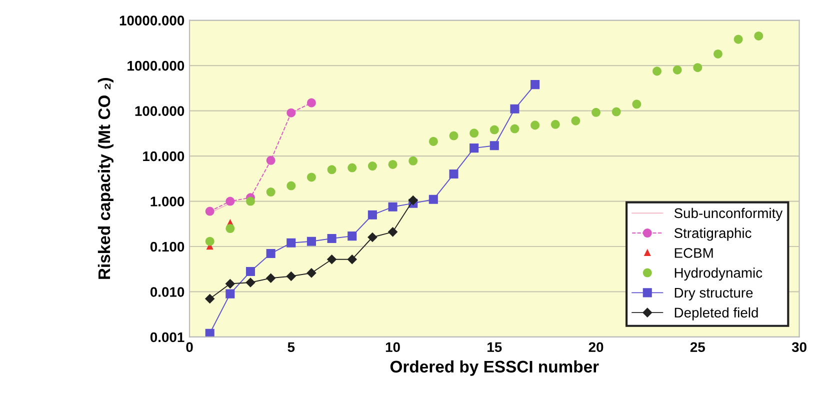  Describe the element at coordinates (167, 337) in the screenshot. I see `y-tick-label: 0.001` at that location.